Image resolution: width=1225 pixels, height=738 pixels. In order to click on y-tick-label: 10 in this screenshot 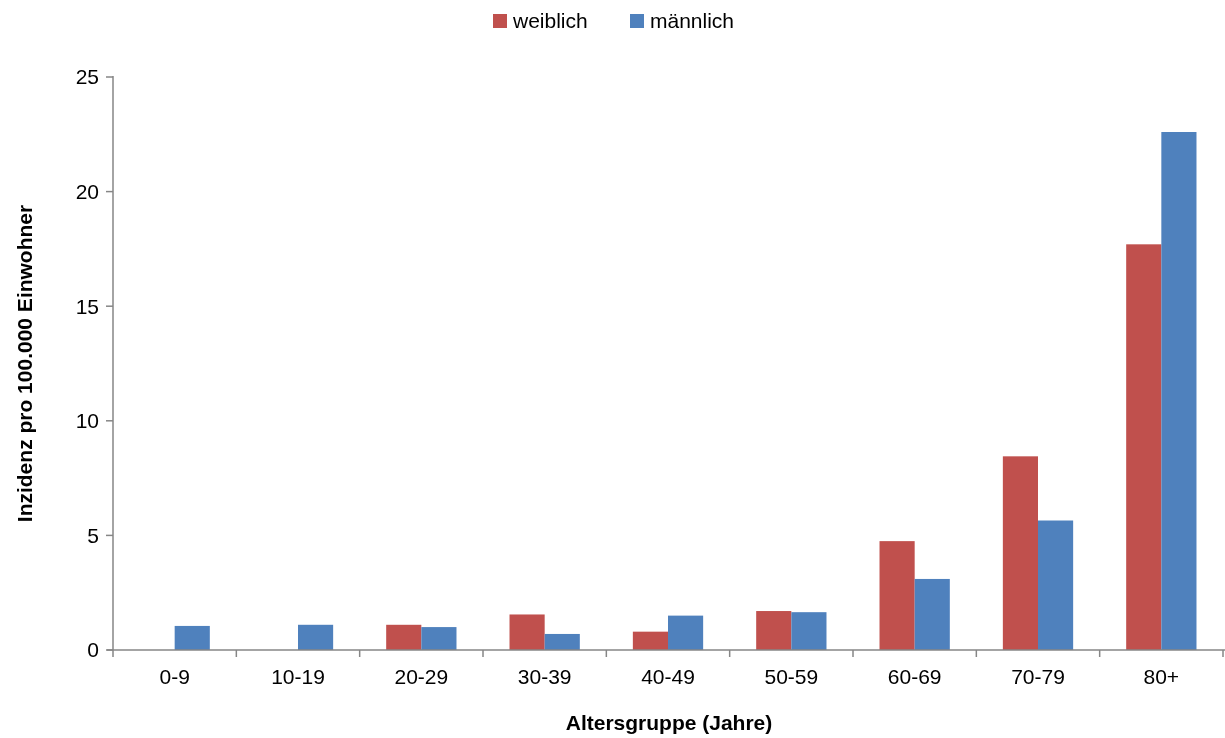, I will do `click(87, 421)`.